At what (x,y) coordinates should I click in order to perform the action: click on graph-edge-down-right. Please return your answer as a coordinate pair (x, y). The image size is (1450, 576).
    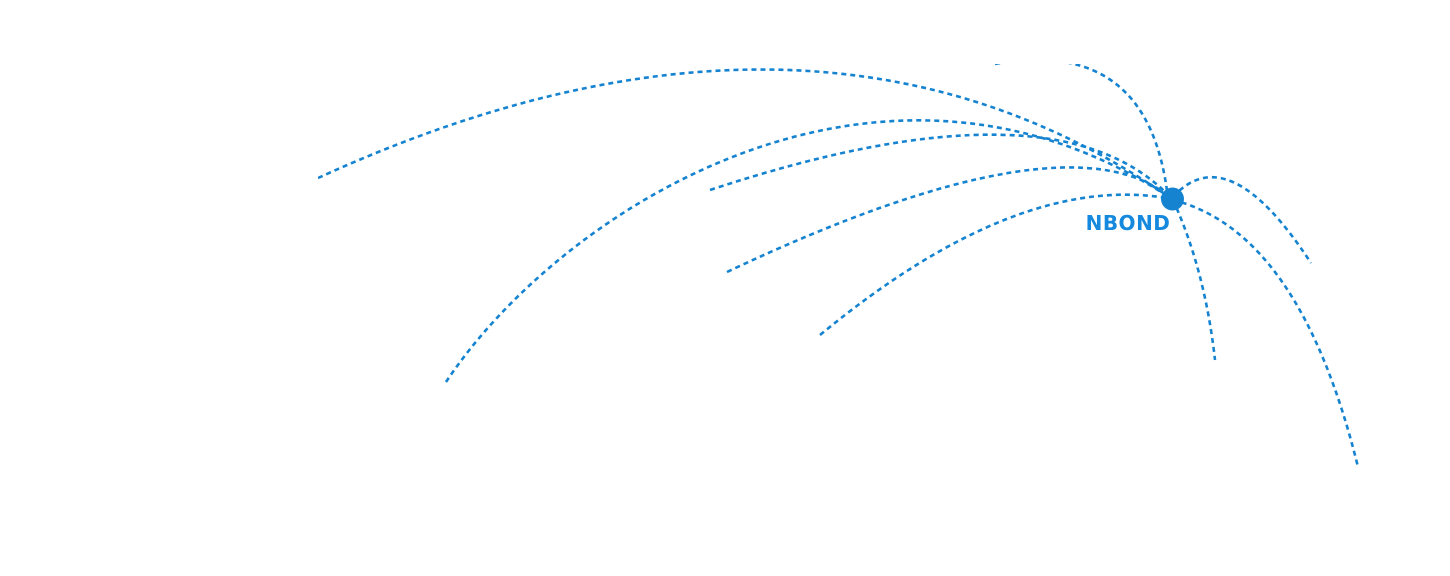
    Looking at the image, I should click on (1266, 333).